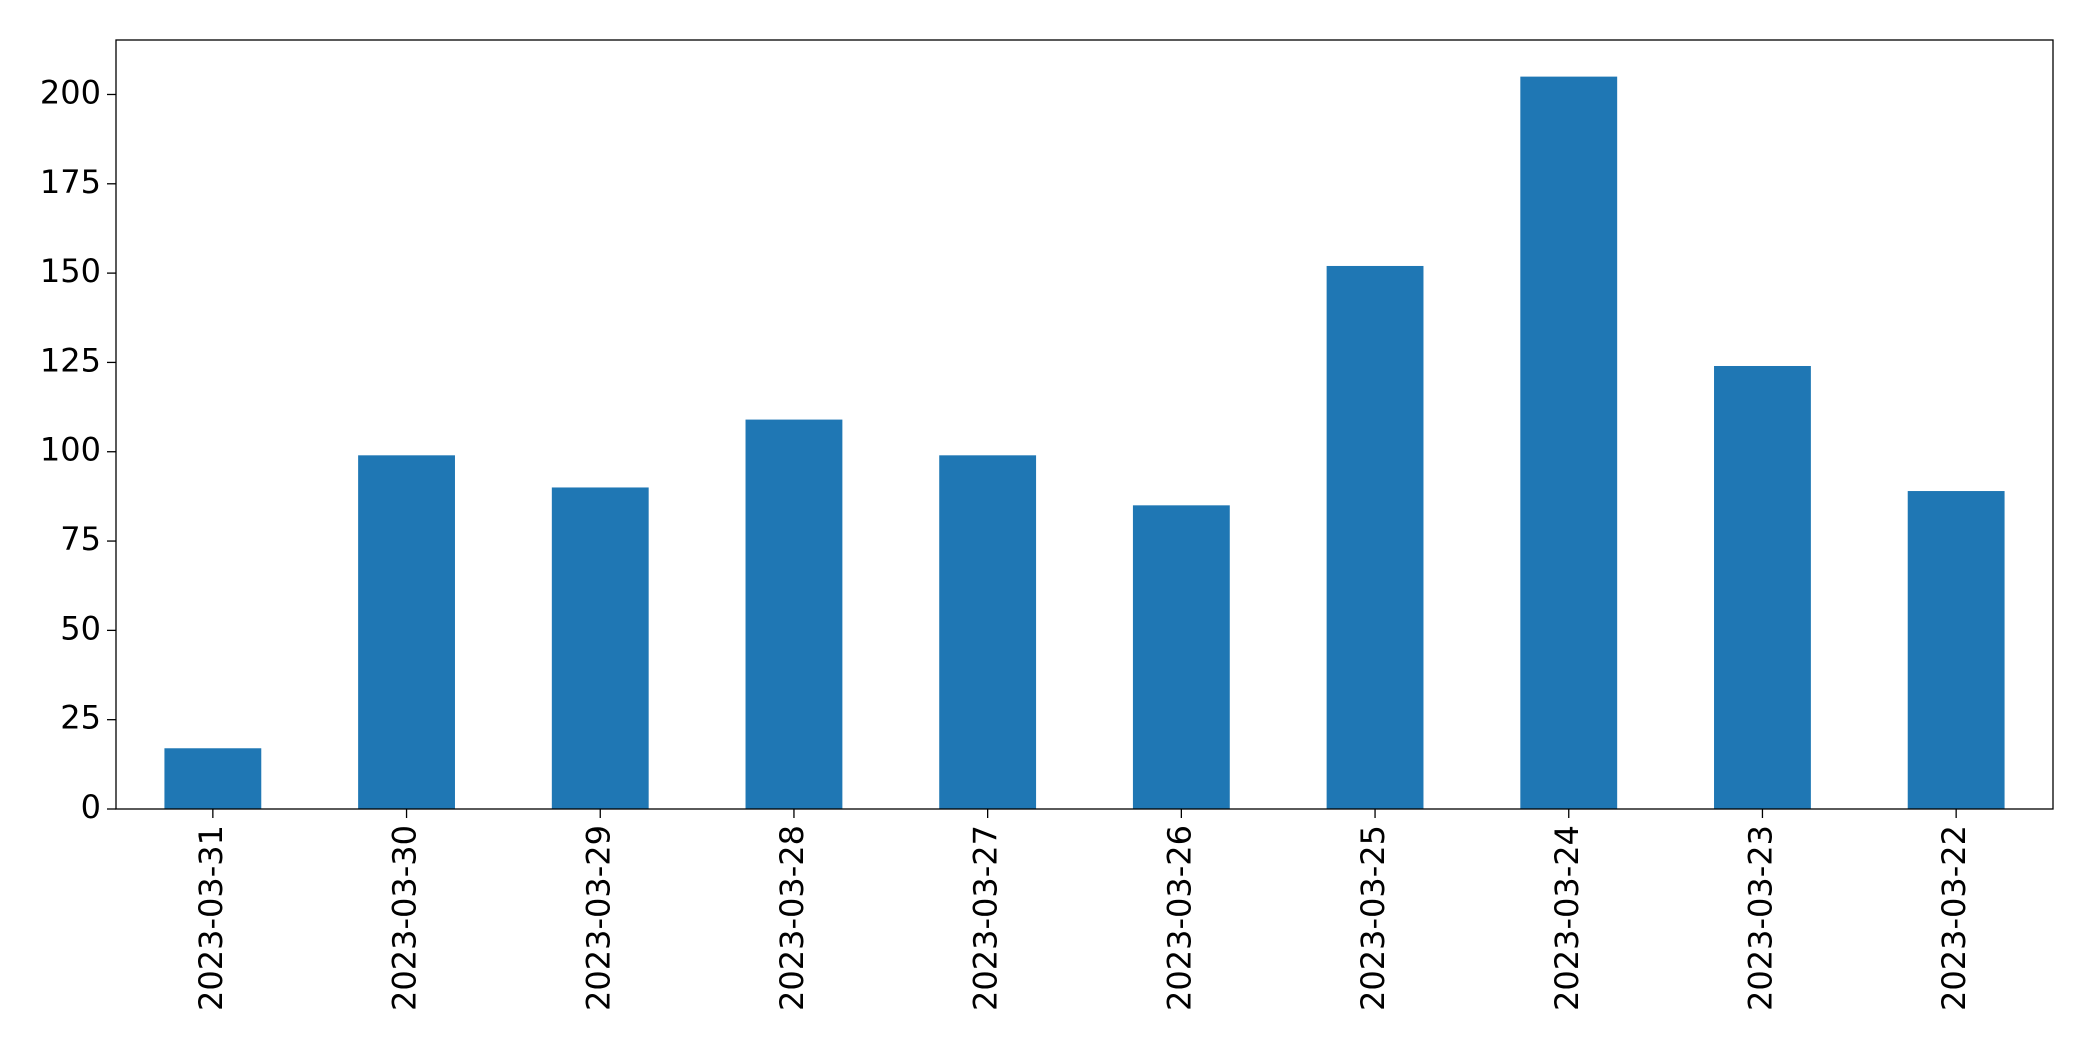 The width and height of the screenshot is (2093, 1061). Describe the element at coordinates (1954, 918) in the screenshot. I see `x-tick-label: 2023-03-22` at that location.